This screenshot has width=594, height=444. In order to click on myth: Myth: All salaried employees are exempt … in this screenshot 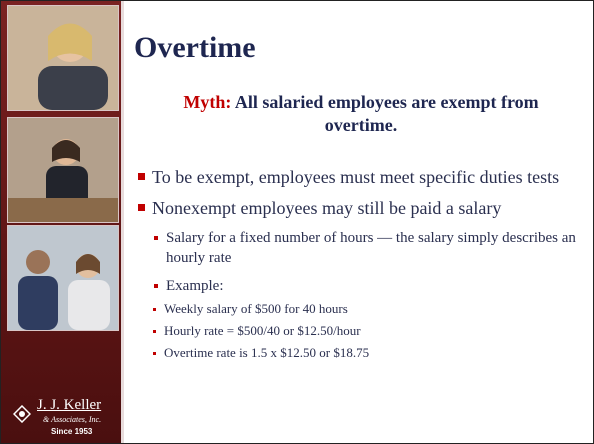, I will do `click(361, 114)`.